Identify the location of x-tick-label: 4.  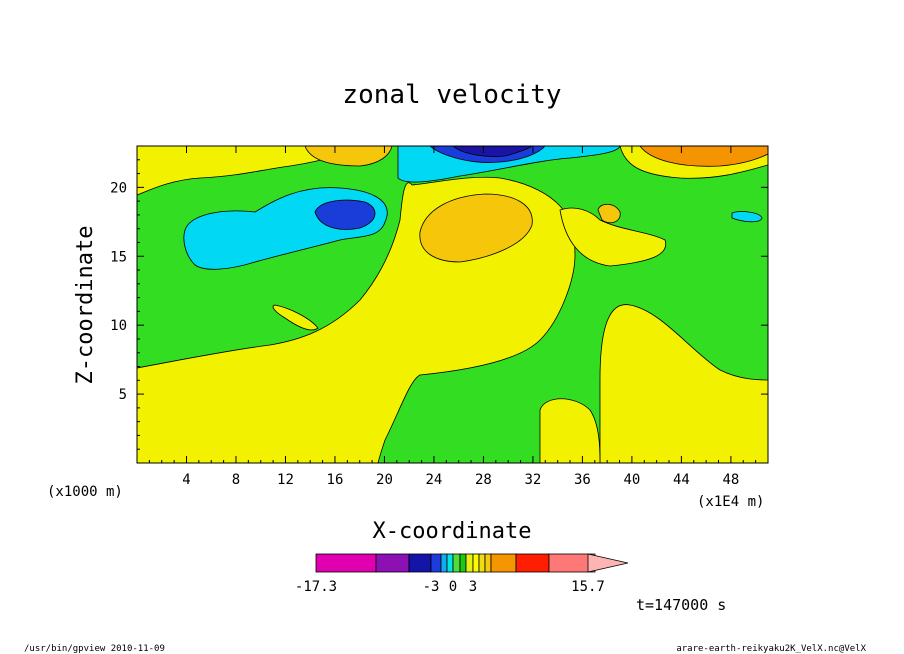
(186, 480).